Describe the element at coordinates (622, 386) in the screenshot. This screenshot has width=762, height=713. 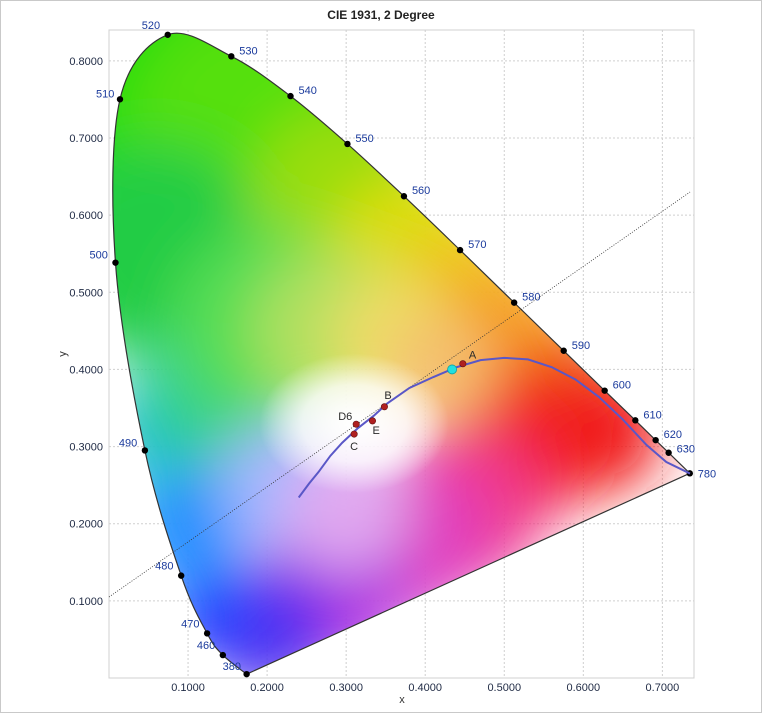
I see `wavelength-label: 600` at that location.